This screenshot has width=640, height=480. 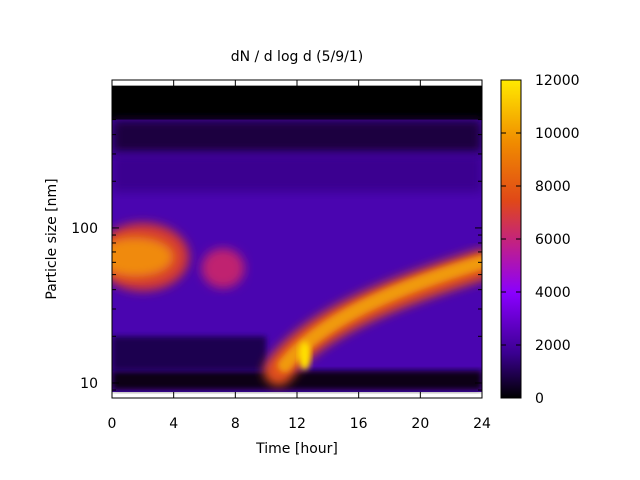 What do you see at coordinates (557, 134) in the screenshot?
I see `colorbar-tick-label: 10000` at bounding box center [557, 134].